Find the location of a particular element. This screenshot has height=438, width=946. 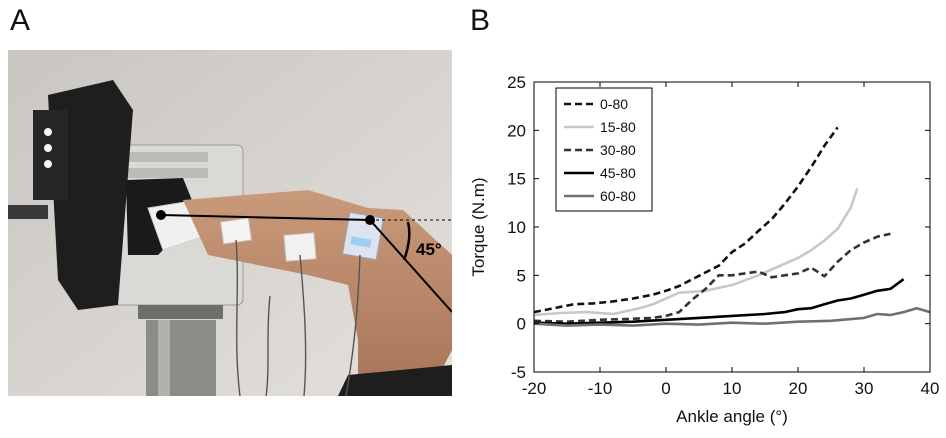

legend-box is located at coordinates (604, 149).